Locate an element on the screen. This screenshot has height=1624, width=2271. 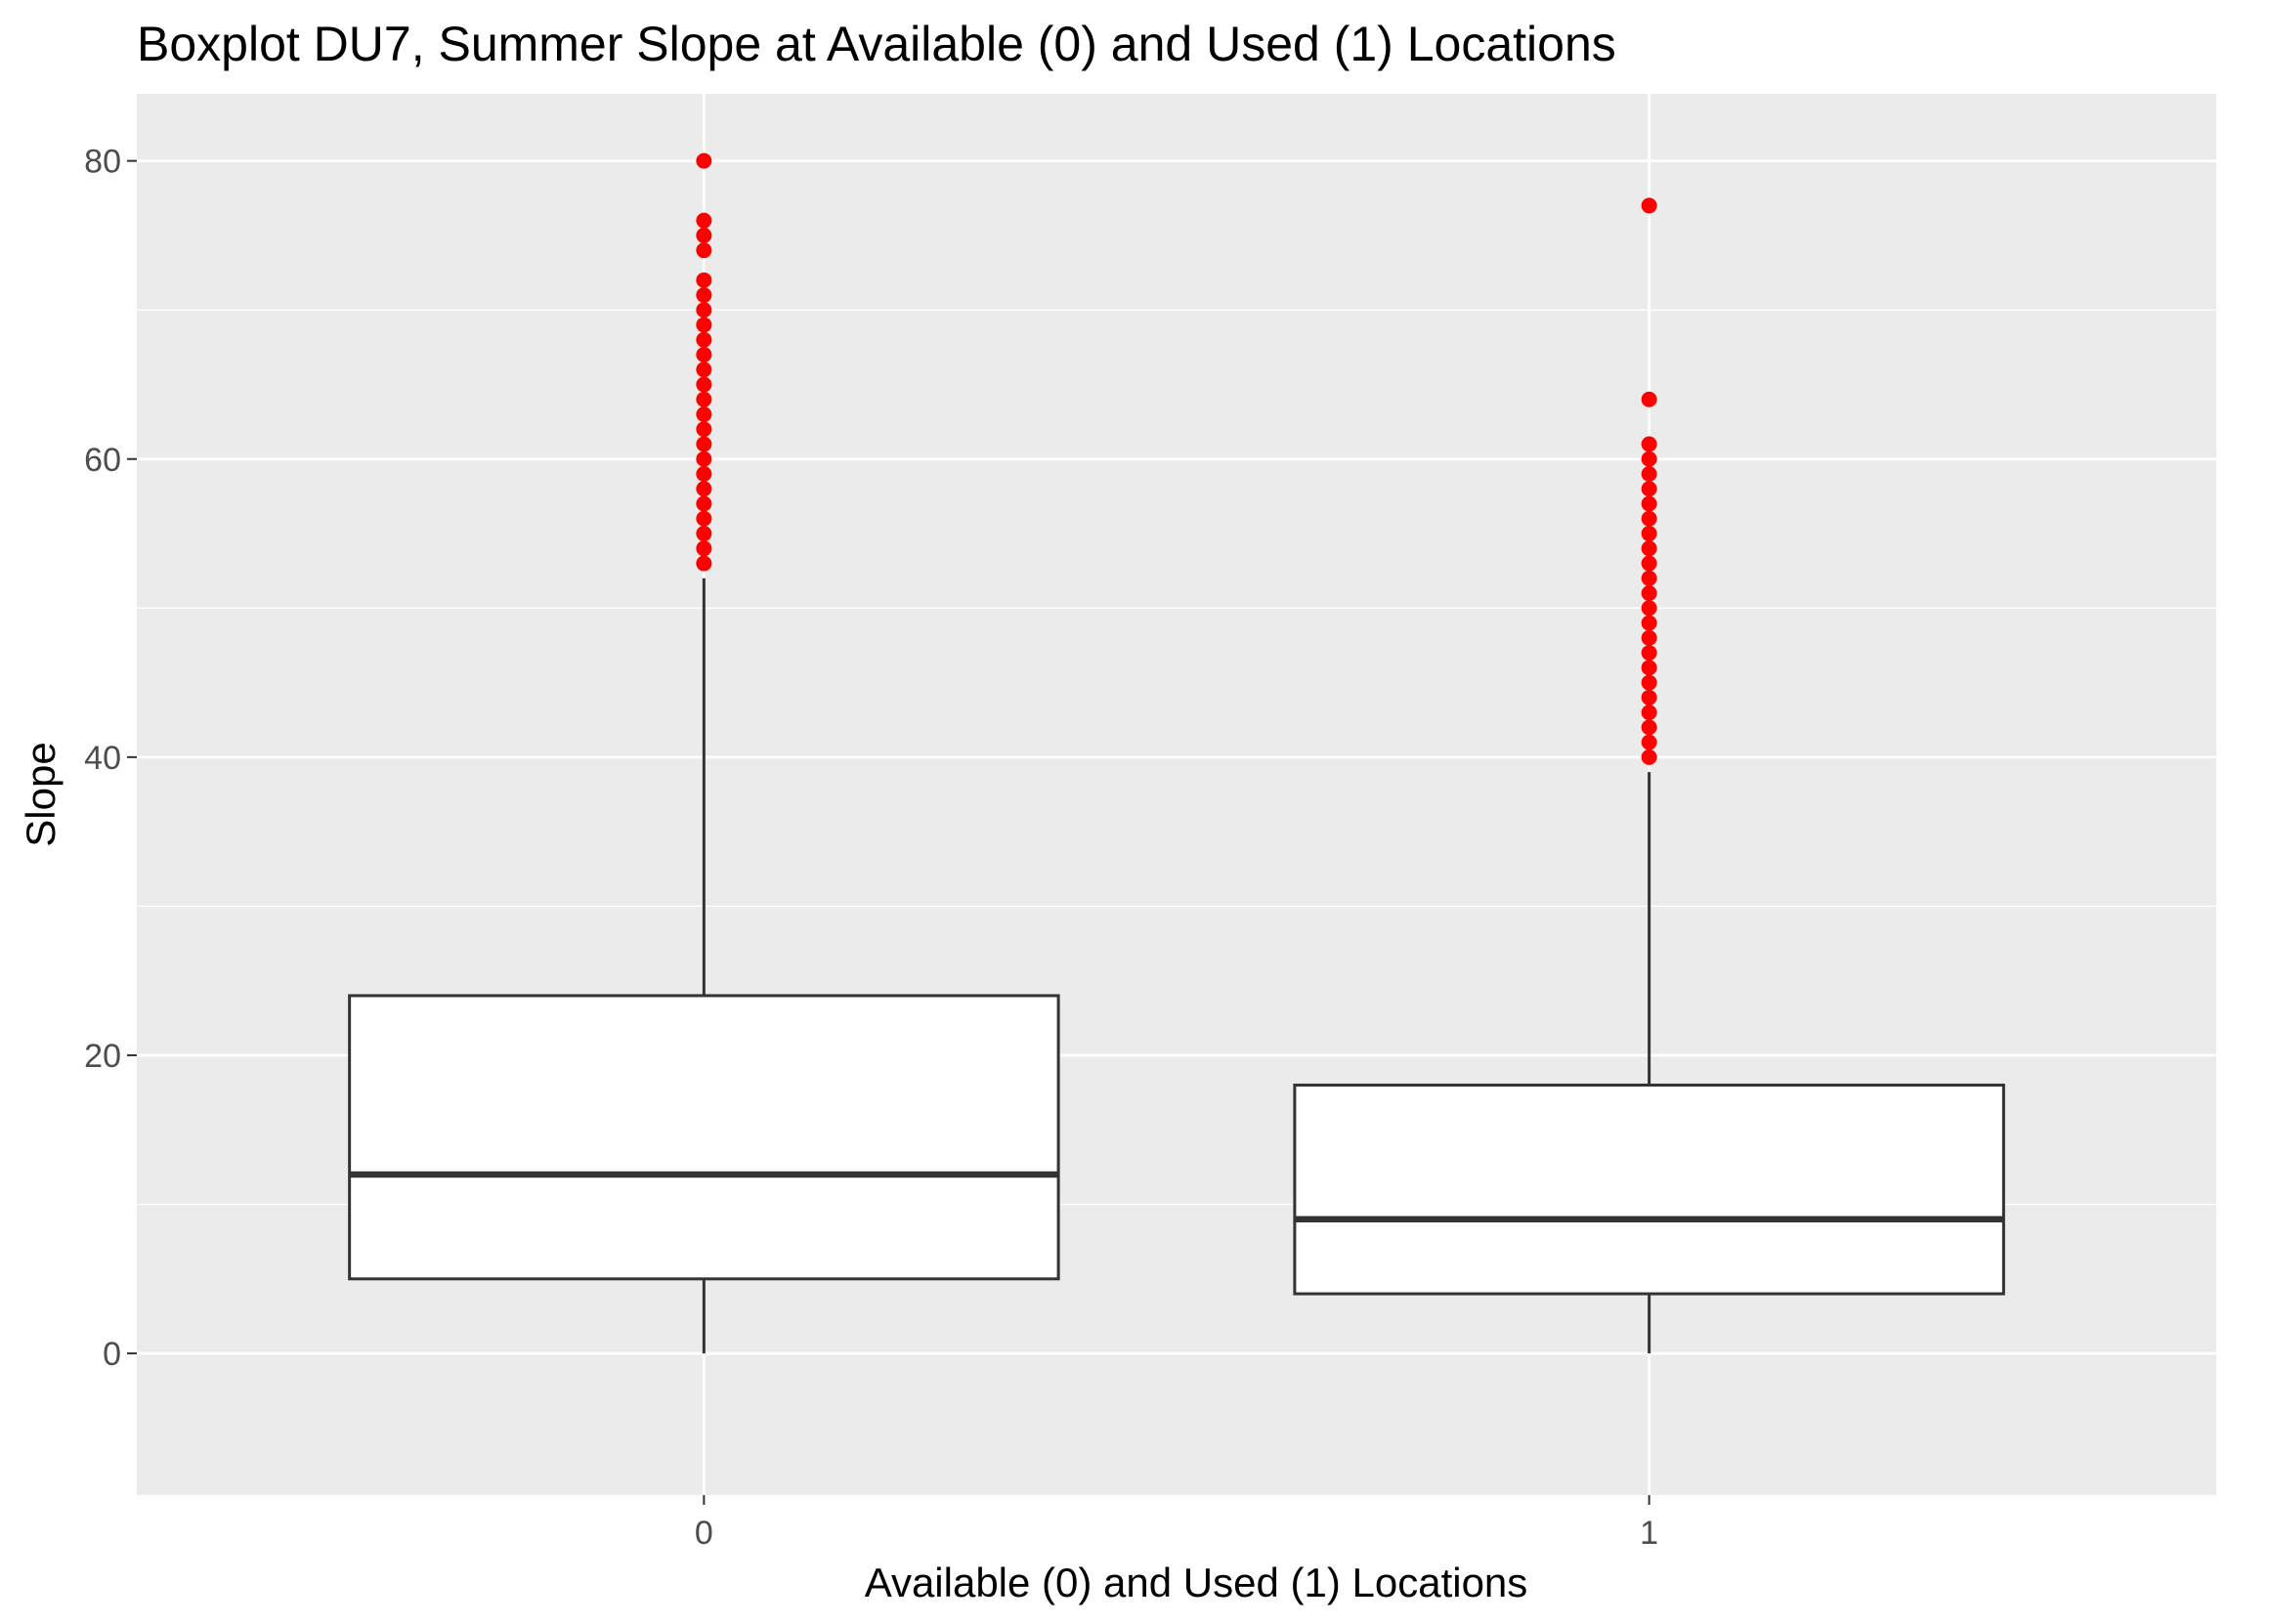
y-tick-label: 0 is located at coordinates (112, 1354).